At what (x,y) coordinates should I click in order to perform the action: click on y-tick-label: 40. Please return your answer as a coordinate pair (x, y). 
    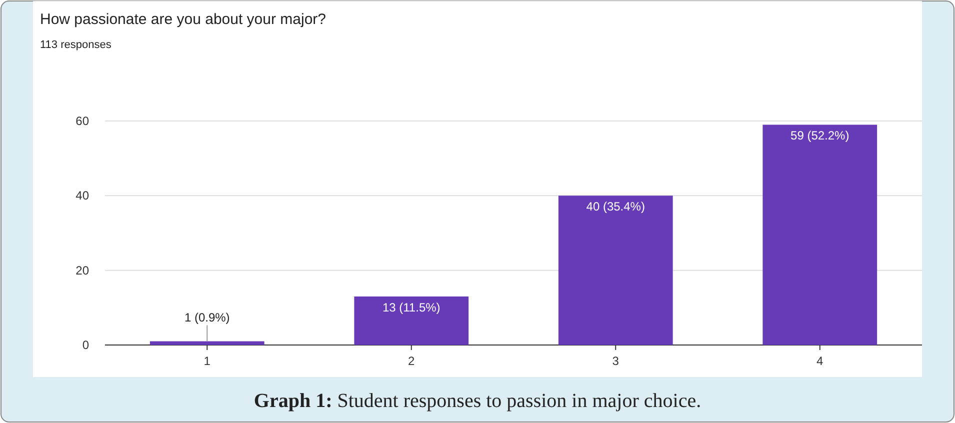
    Looking at the image, I should click on (83, 195).